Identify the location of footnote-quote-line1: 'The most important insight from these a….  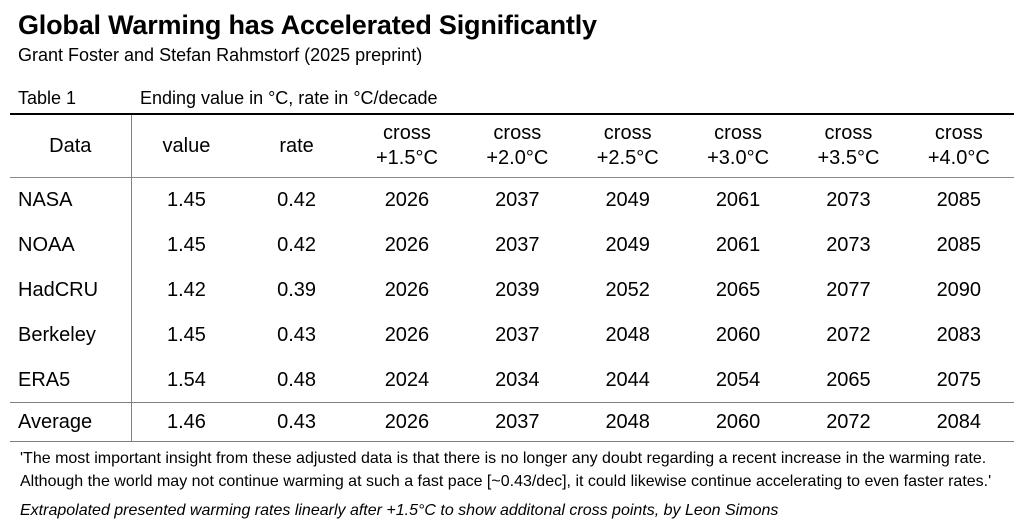
(503, 459).